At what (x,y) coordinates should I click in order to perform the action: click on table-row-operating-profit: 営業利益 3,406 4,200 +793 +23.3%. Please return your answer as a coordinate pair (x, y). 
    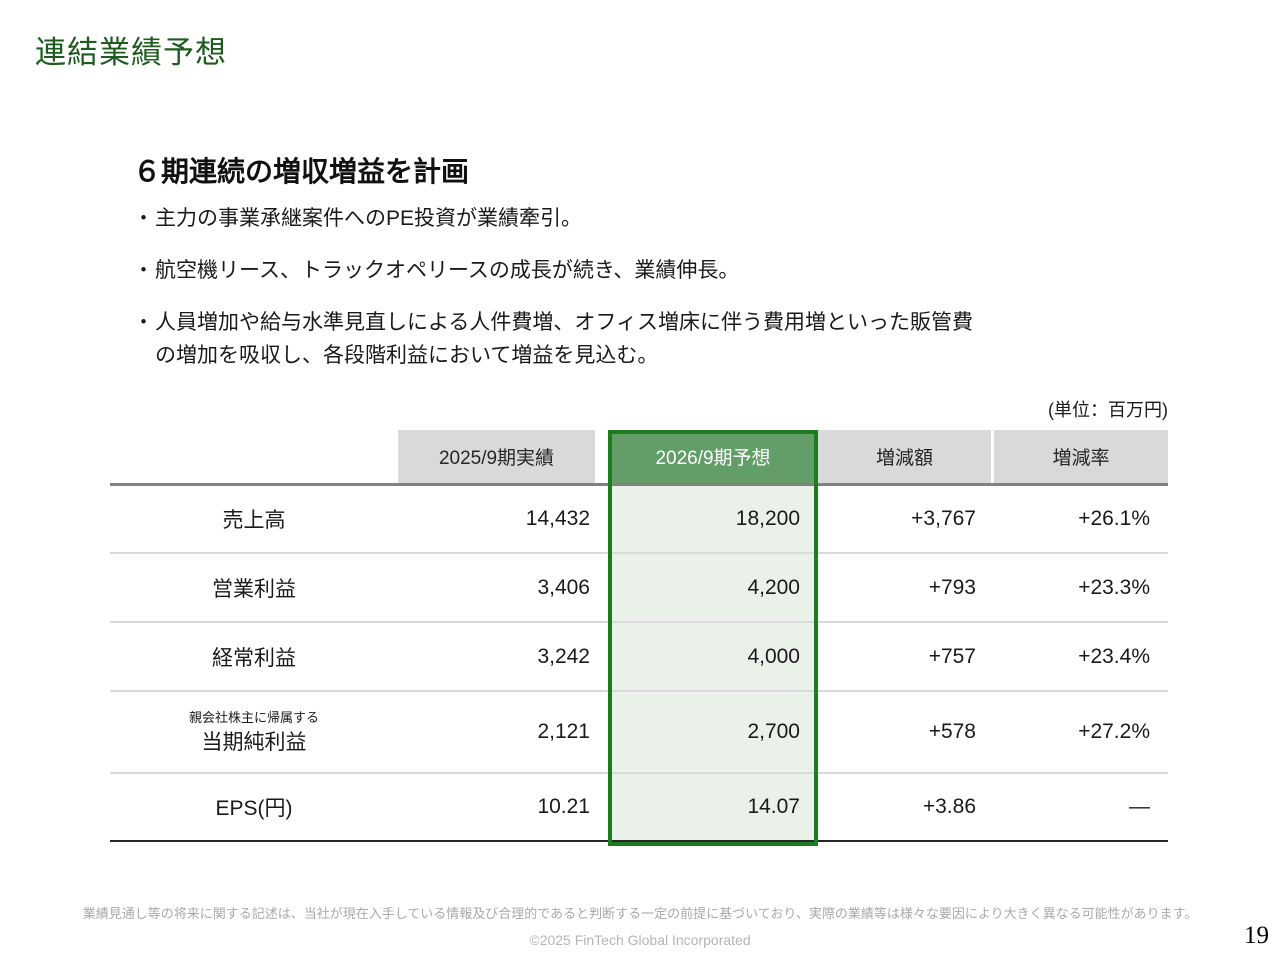
    Looking at the image, I should click on (639, 586).